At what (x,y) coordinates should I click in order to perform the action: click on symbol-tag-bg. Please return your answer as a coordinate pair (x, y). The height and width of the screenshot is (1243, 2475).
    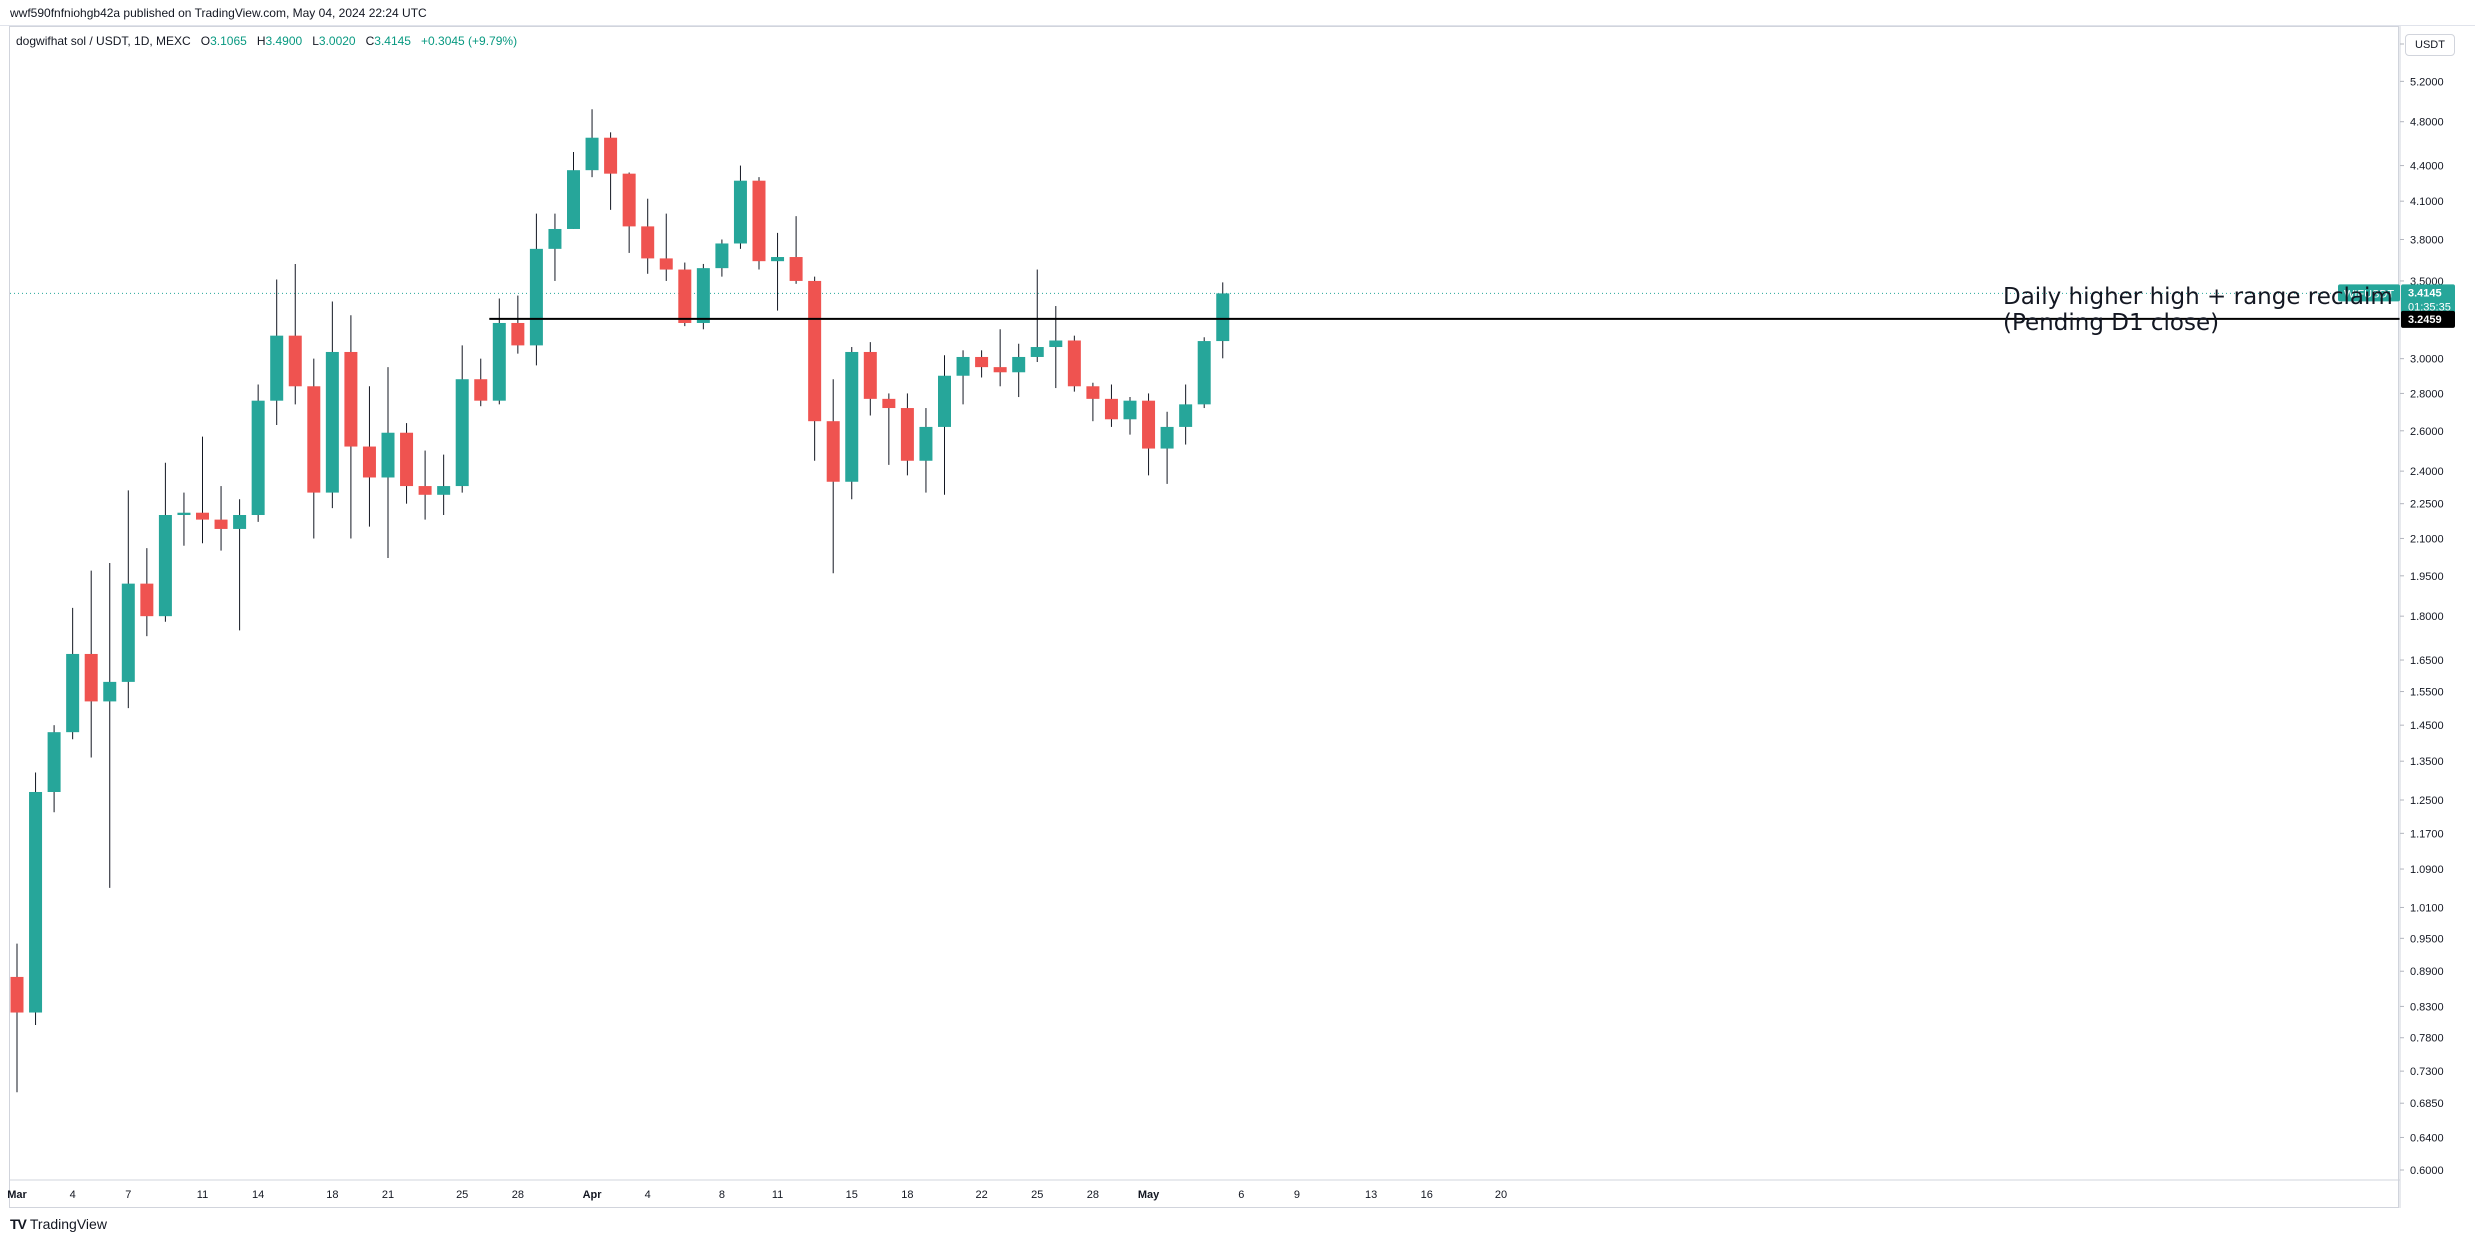
    Looking at the image, I should click on (2369, 293).